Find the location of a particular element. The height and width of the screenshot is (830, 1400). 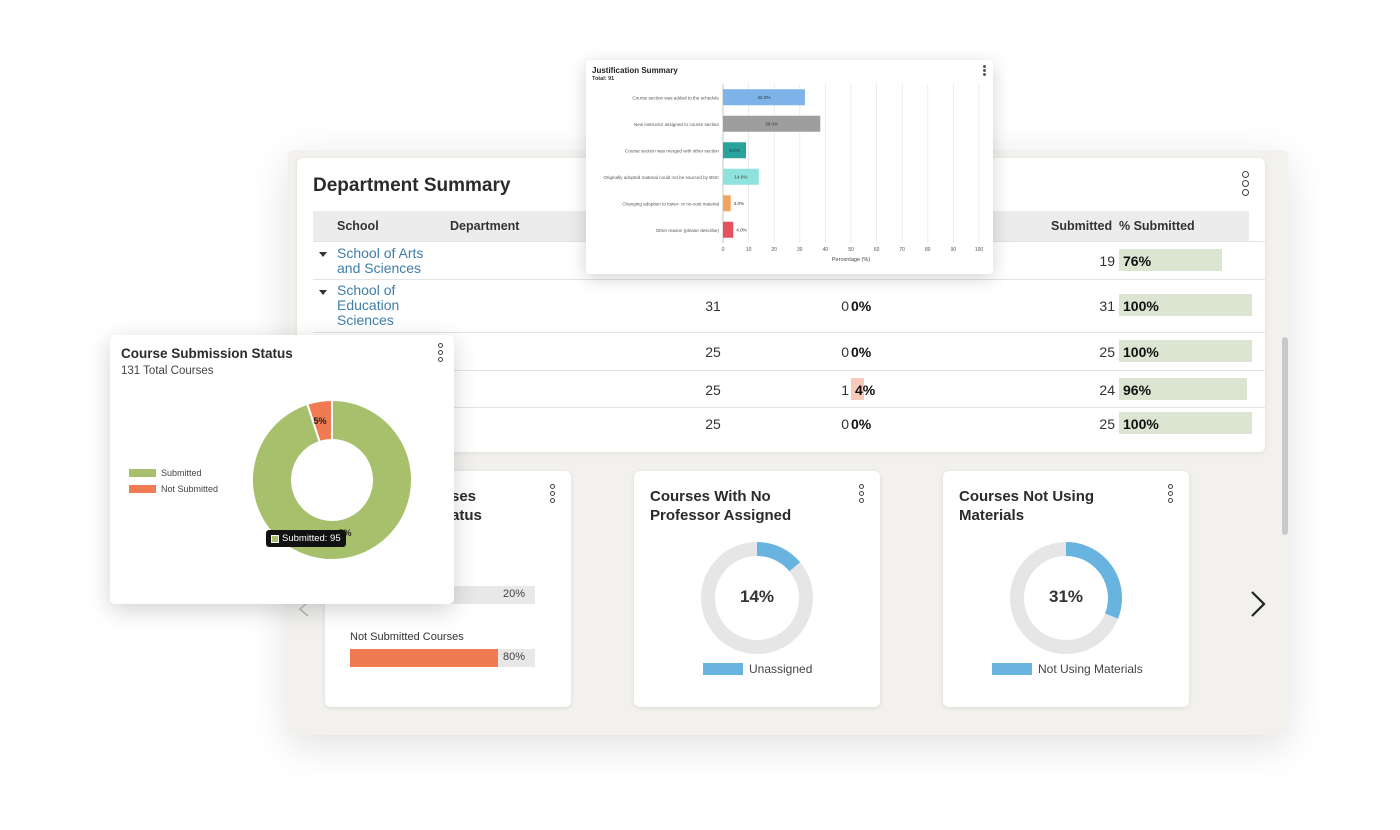

legend-item-not-submitted: Not Submitted is located at coordinates (173, 489).